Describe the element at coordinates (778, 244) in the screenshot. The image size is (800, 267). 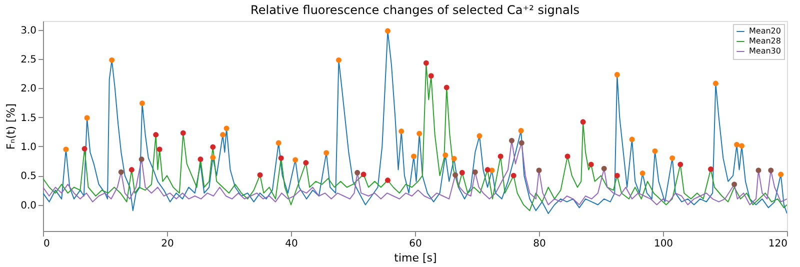
I see `x-tick-label: 120` at that location.